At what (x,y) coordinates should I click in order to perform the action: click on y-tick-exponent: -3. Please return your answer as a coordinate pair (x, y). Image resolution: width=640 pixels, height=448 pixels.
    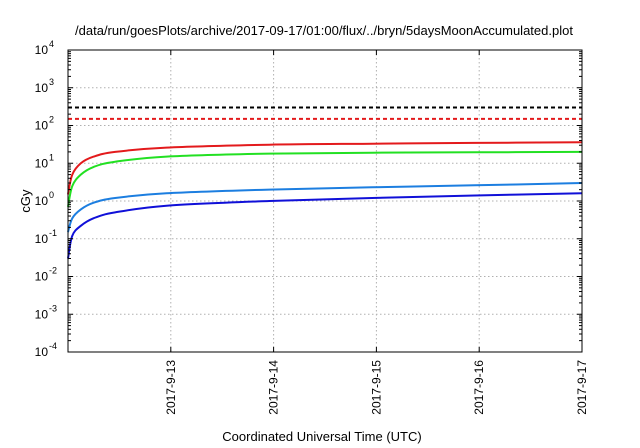
    Looking at the image, I should click on (53, 308).